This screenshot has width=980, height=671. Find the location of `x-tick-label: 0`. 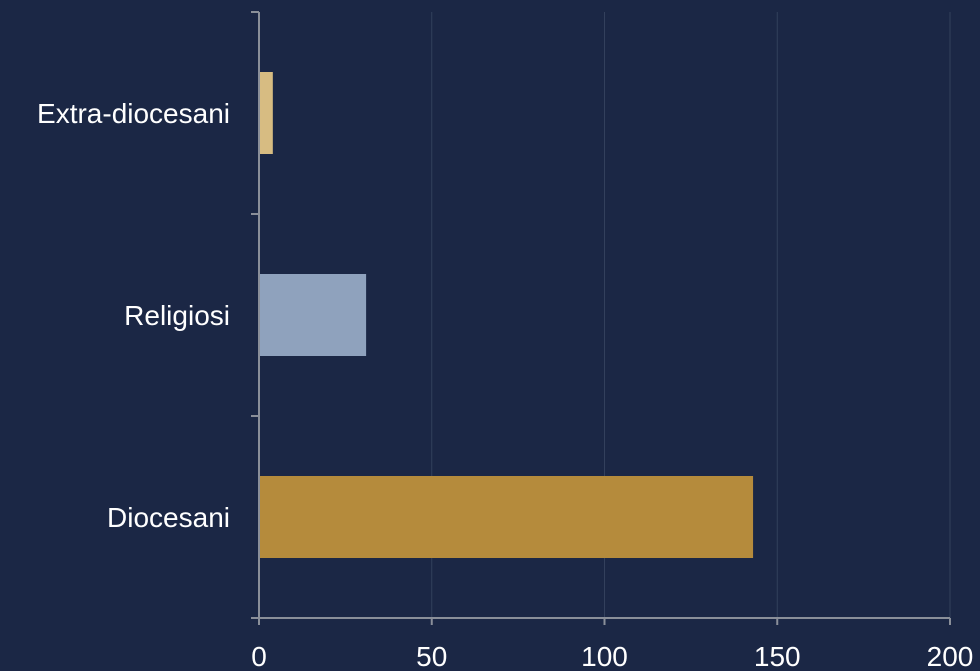

x-tick-label: 0 is located at coordinates (259, 656).